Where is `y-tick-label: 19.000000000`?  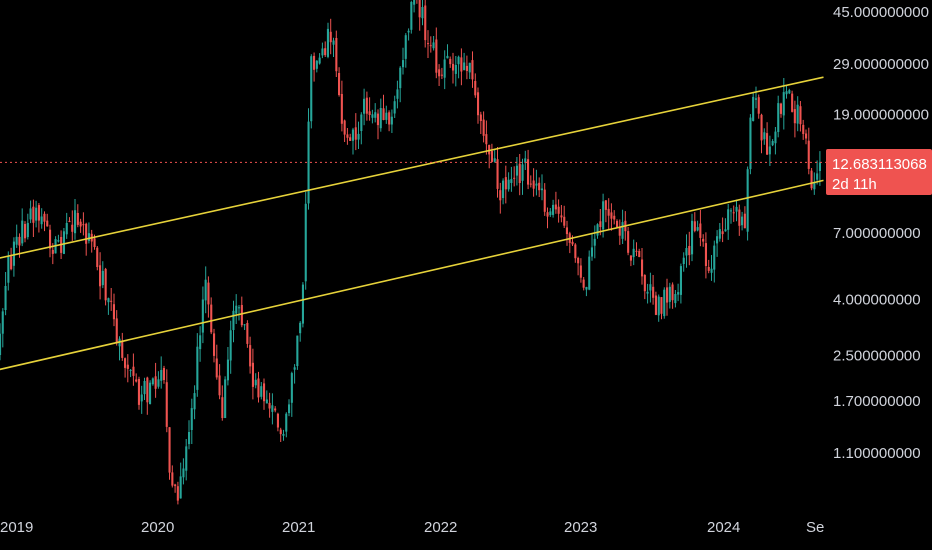
y-tick-label: 19.000000000 is located at coordinates (881, 114).